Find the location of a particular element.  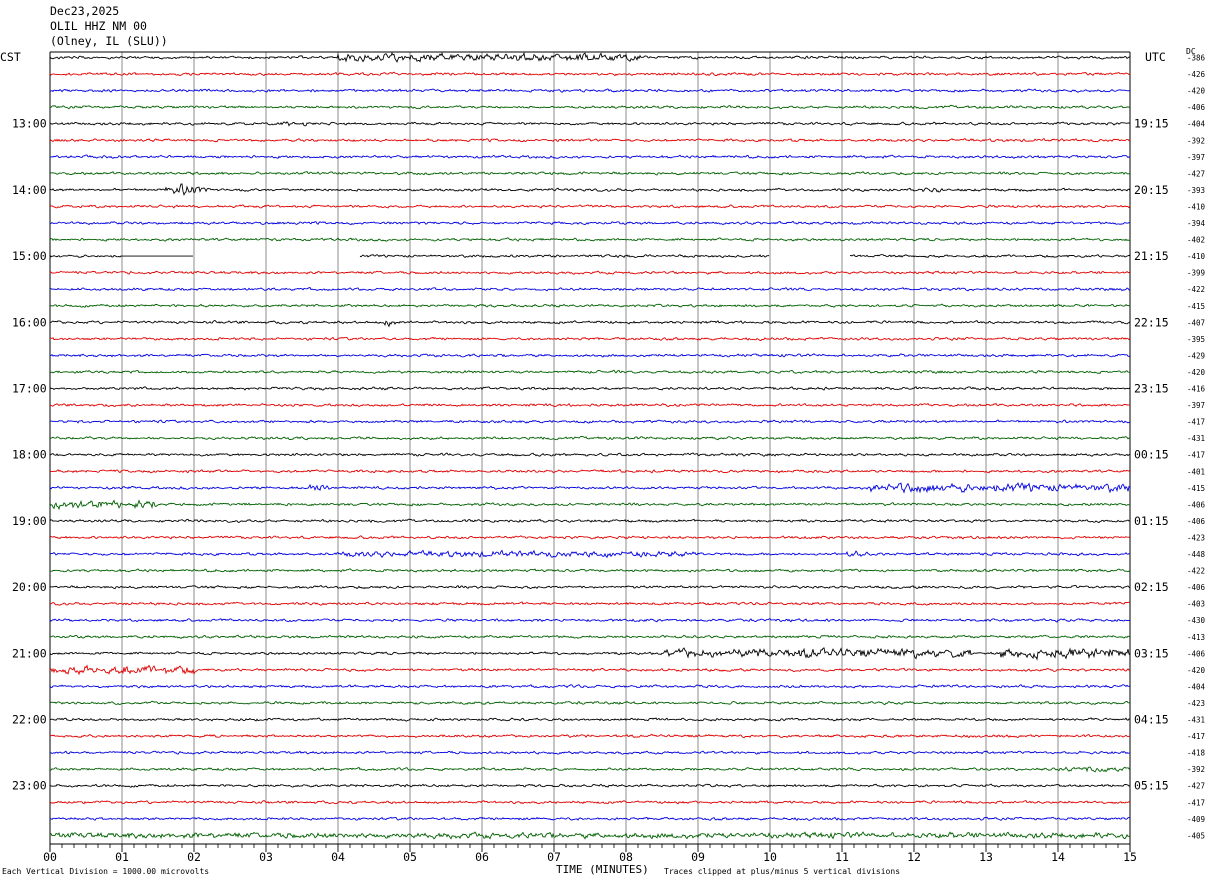

left-hour-label: 13:00 is located at coordinates (29, 124).